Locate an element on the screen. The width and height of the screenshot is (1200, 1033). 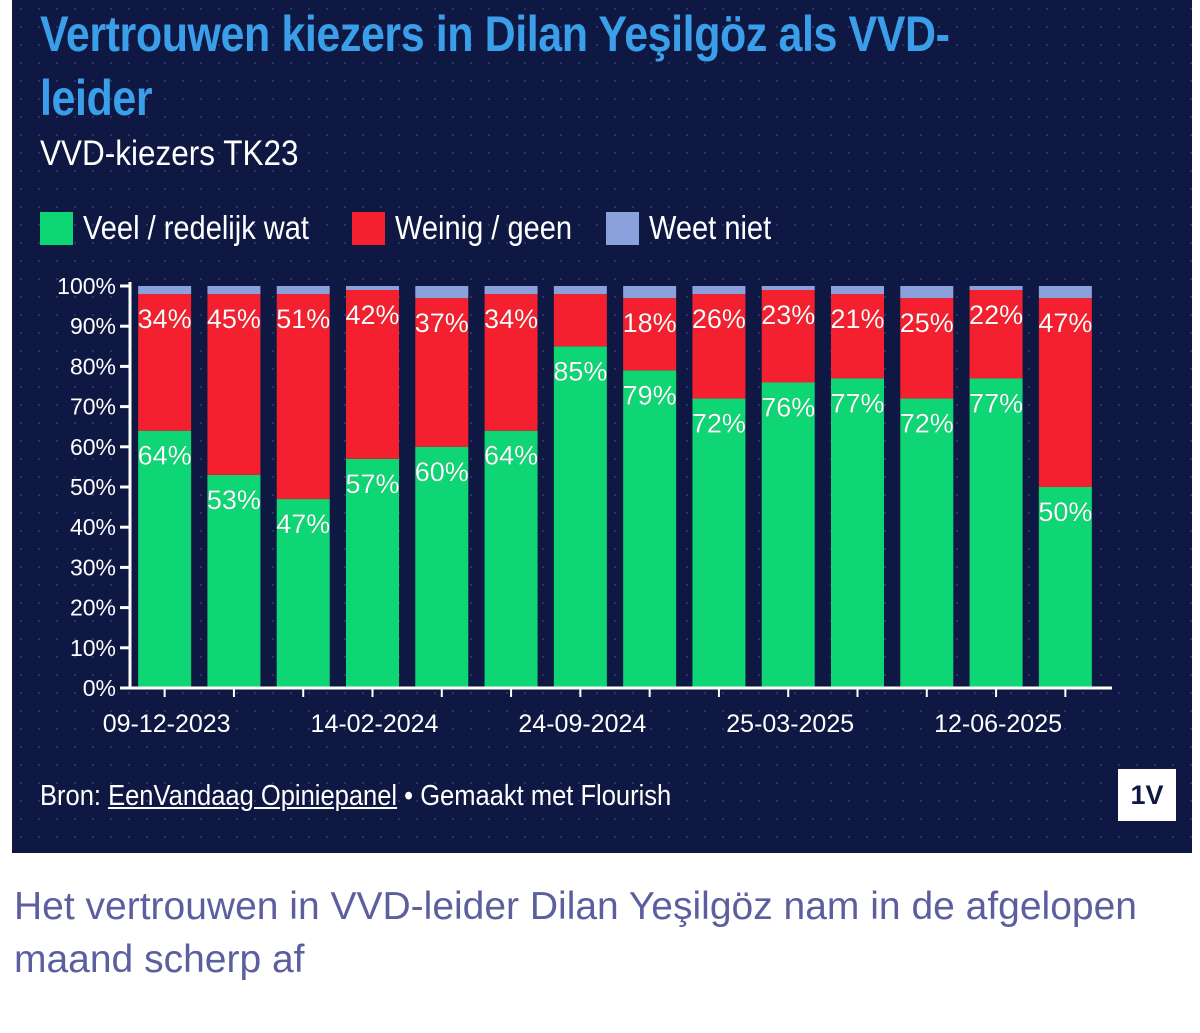
x-tick-label: 12-06-2025 is located at coordinates (998, 724).